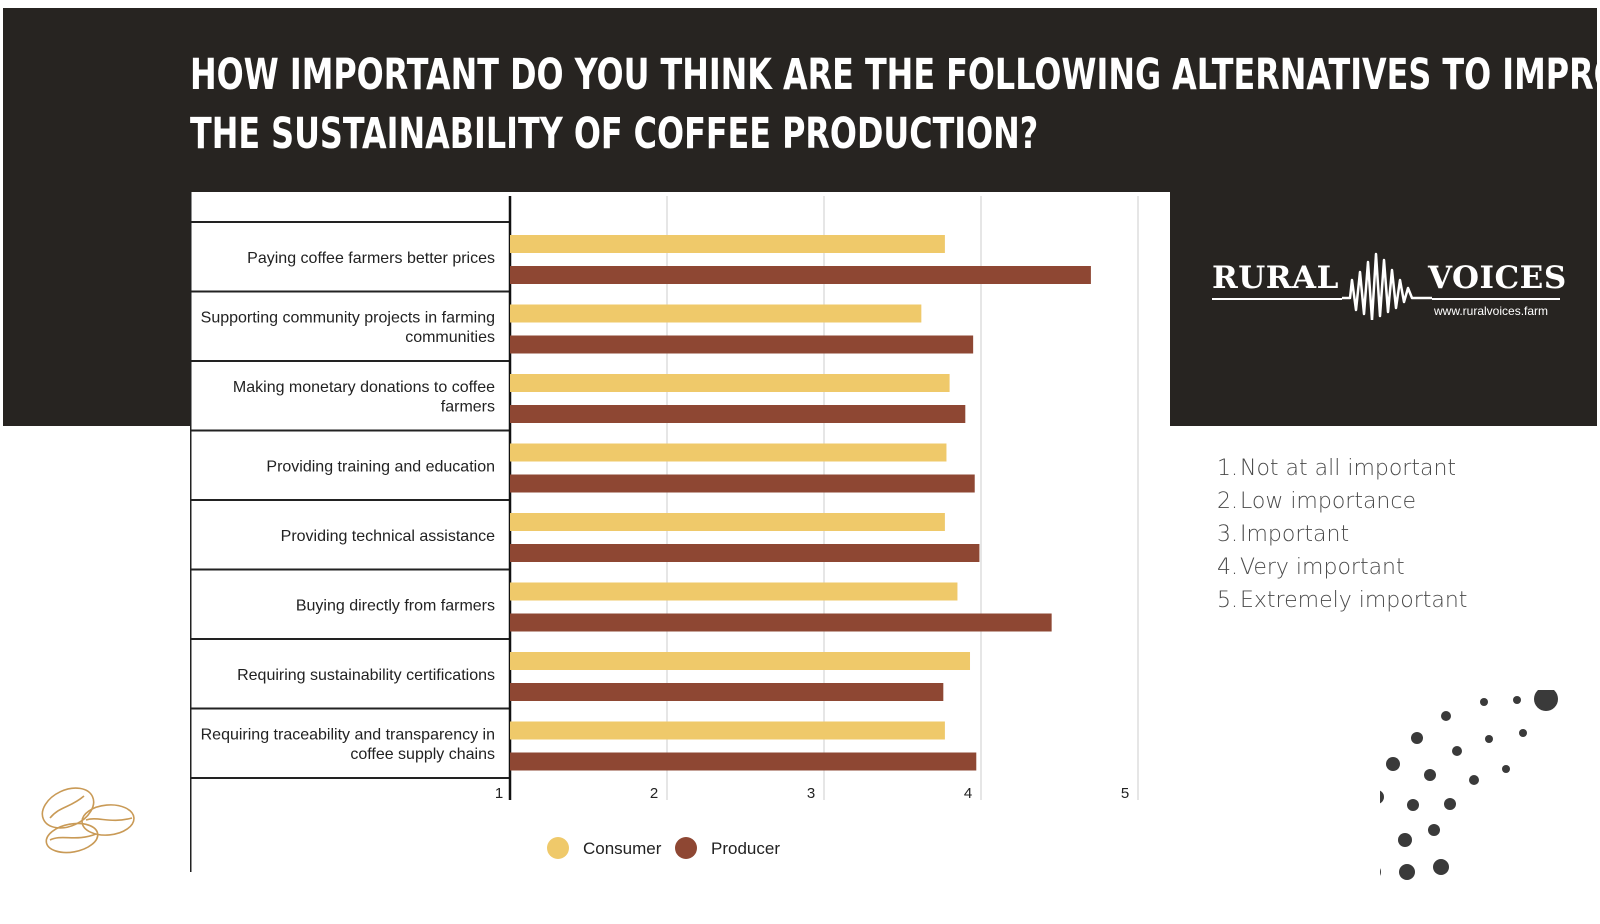  What do you see at coordinates (1337, 468) in the screenshot?
I see `scale-item: 1.Not at all important` at bounding box center [1337, 468].